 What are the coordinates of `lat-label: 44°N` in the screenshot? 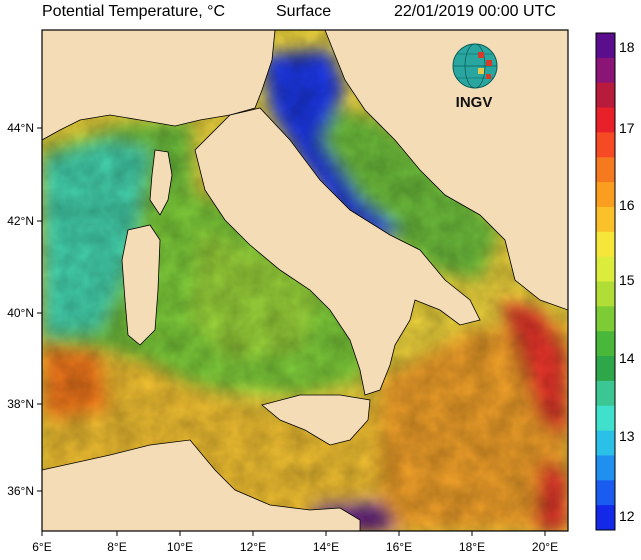 It's located at (20, 128).